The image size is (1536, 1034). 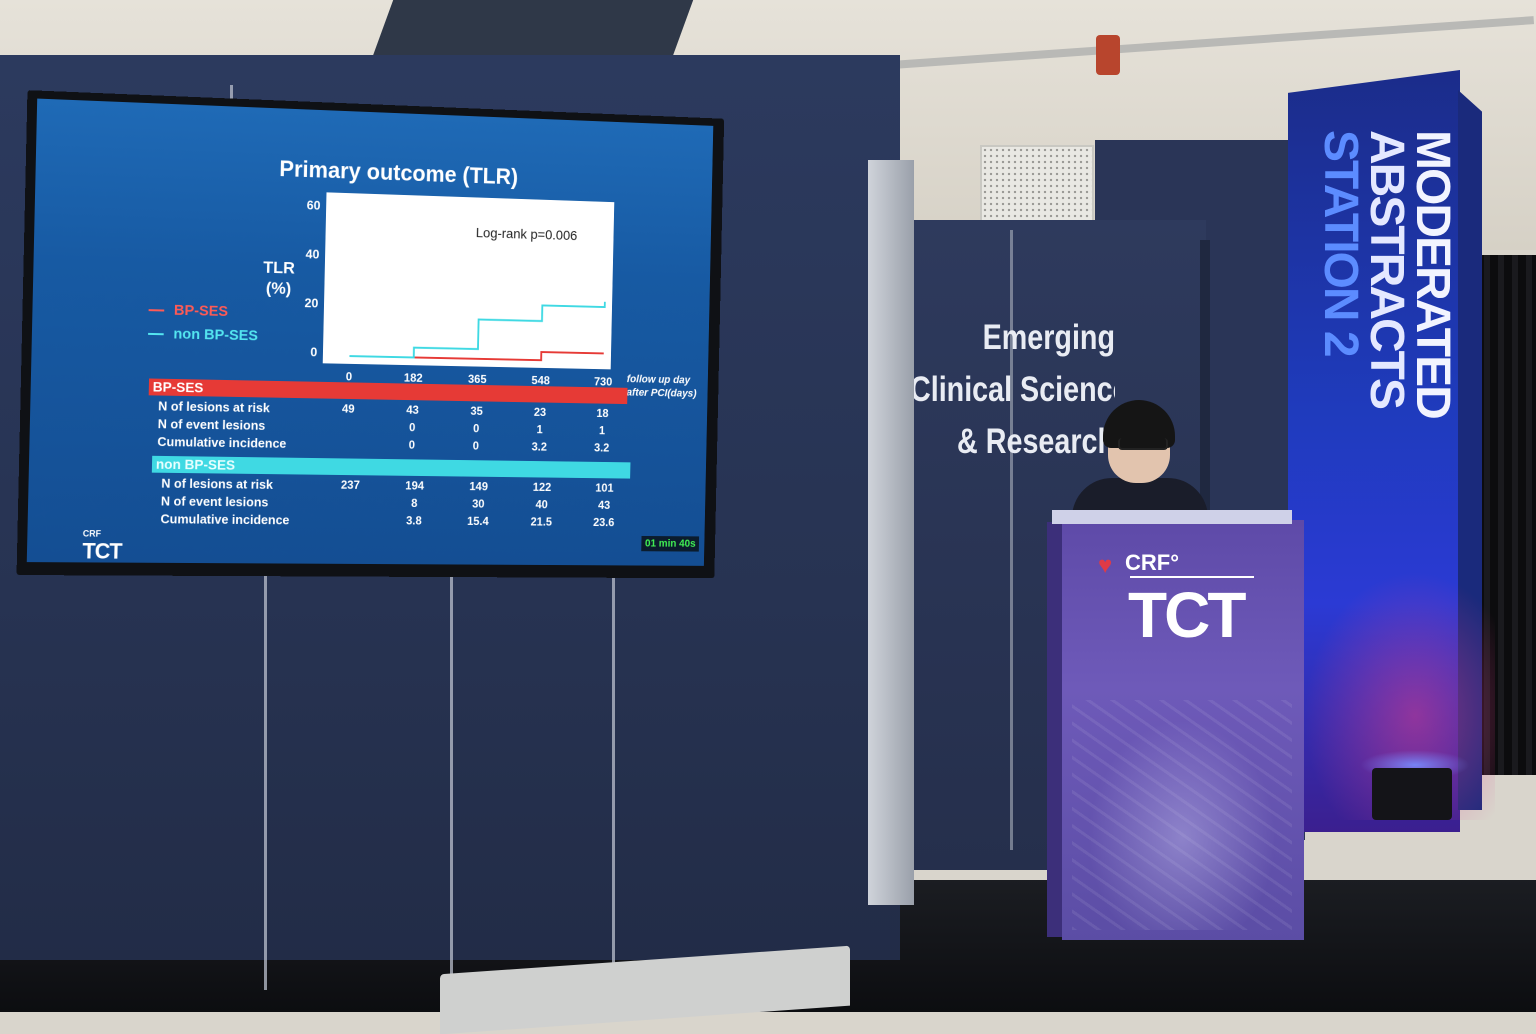 I want to click on table-cell: 194, so click(x=415, y=486).